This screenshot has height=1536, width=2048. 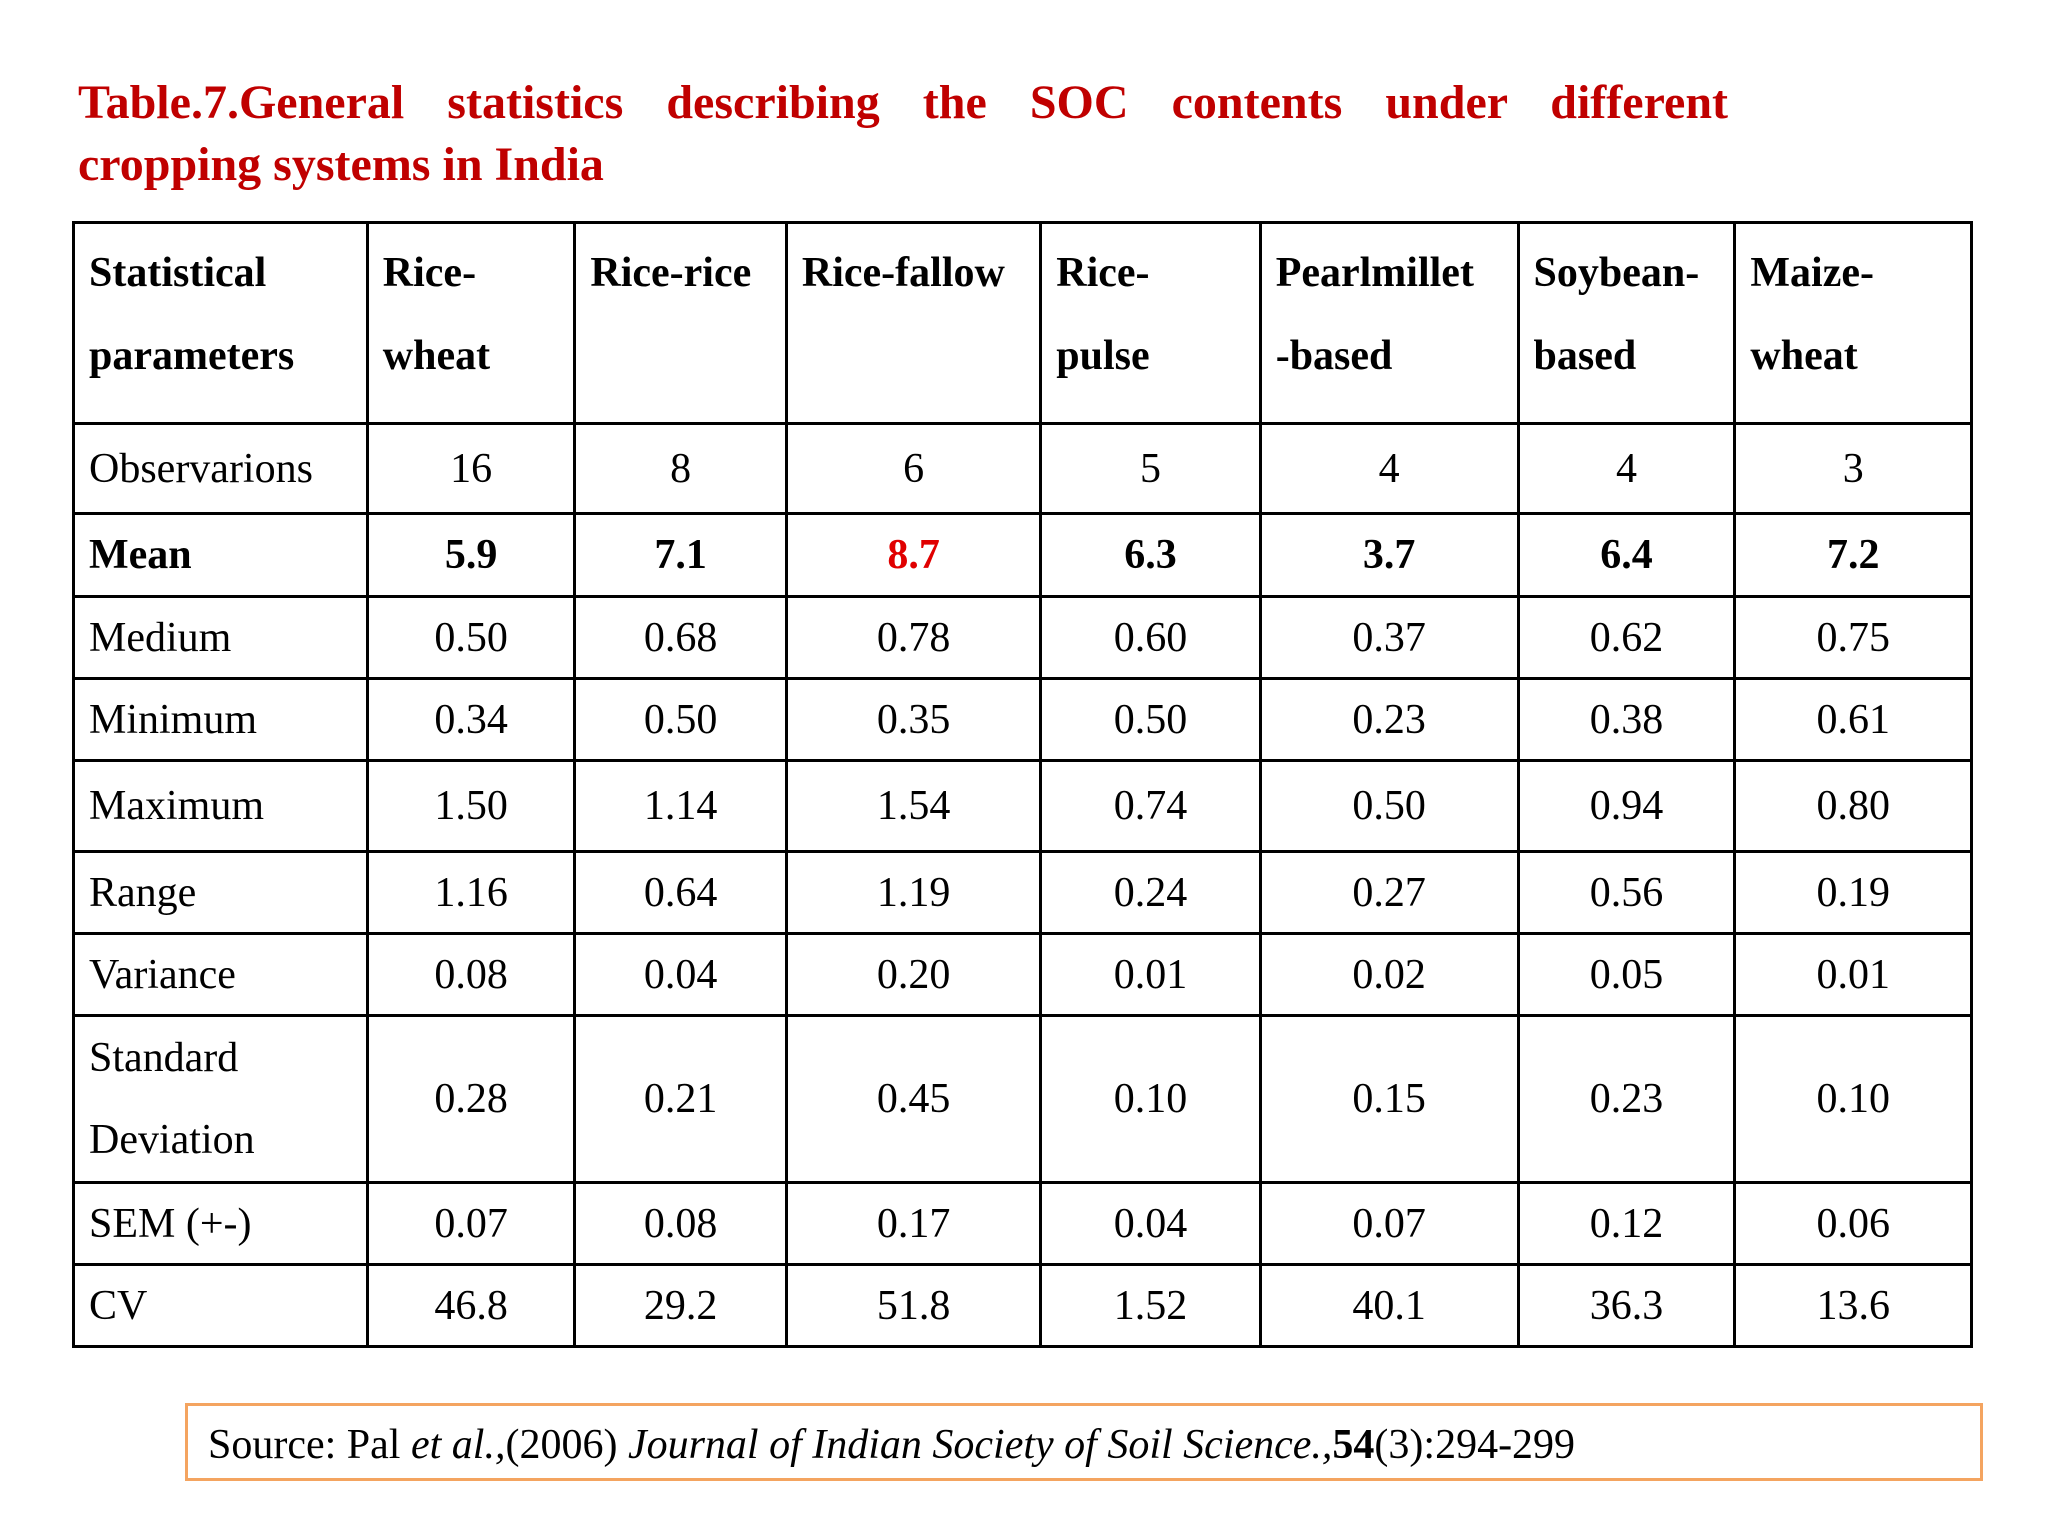 I want to click on table-cell: 5, so click(x=1150, y=468).